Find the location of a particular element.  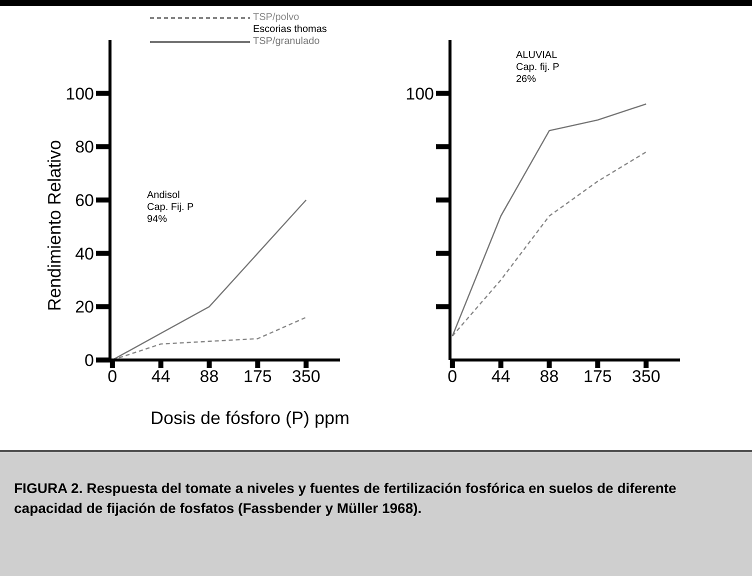

y-tick-label: 60 is located at coordinates (84, 200).